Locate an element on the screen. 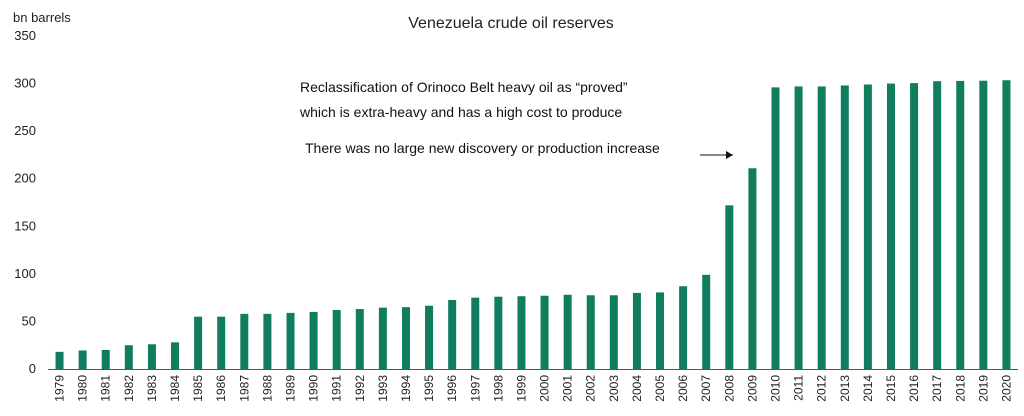  bar-2017 is located at coordinates (937, 225).